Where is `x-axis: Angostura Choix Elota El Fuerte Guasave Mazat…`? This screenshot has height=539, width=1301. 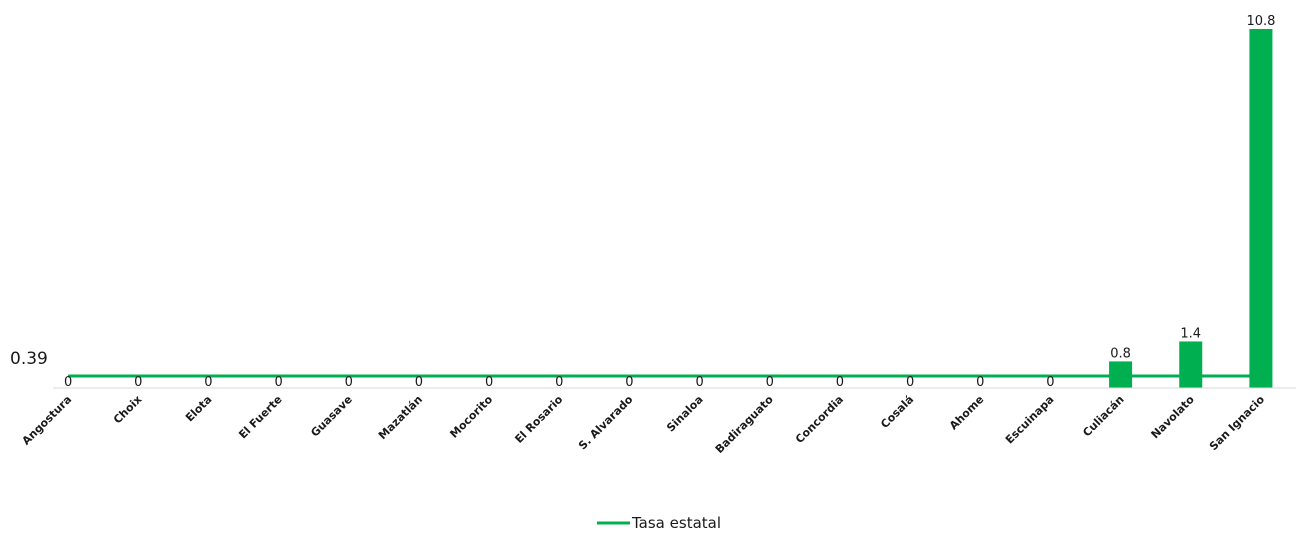 x-axis: Angostura Choix Elota El Fuerte Guasave Mazat… is located at coordinates (658, 421).